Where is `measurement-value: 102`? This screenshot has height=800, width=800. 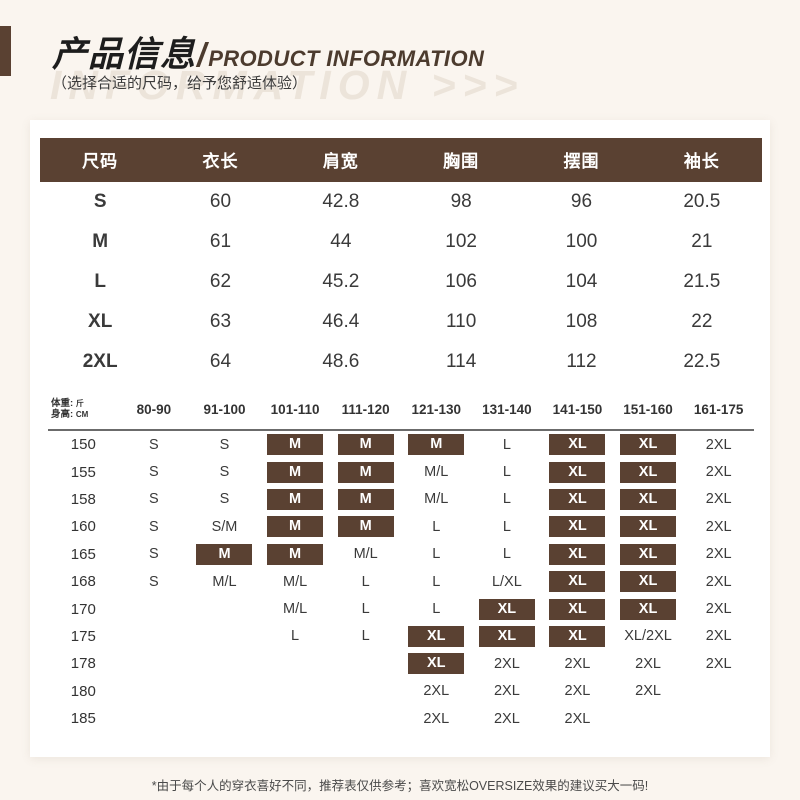
measurement-value: 102 is located at coordinates (461, 241).